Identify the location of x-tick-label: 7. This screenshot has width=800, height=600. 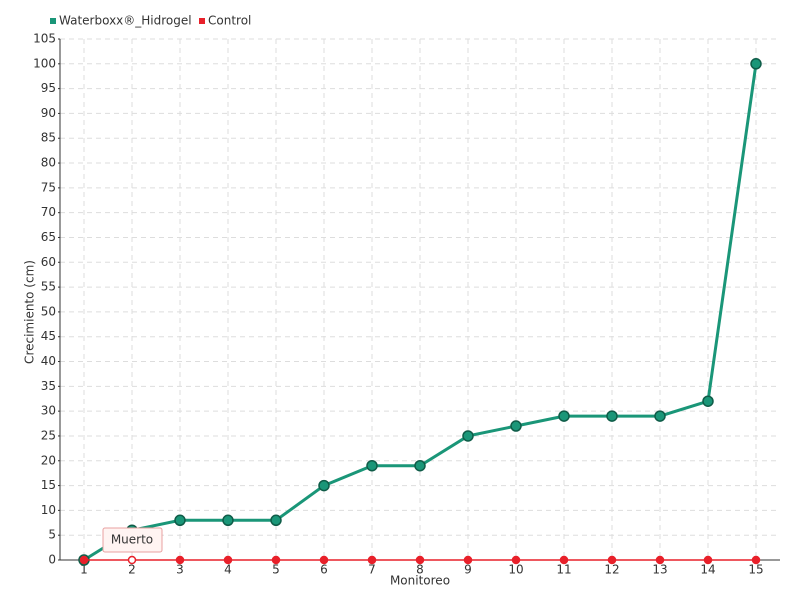
(372, 570).